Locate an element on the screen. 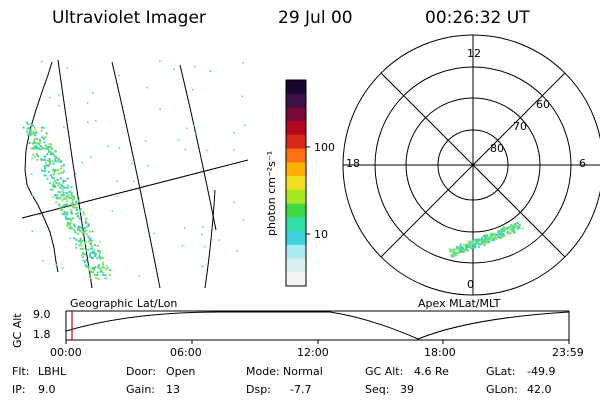 The height and width of the screenshot is (400, 600). colorbar-segment is located at coordinates (296, 114).